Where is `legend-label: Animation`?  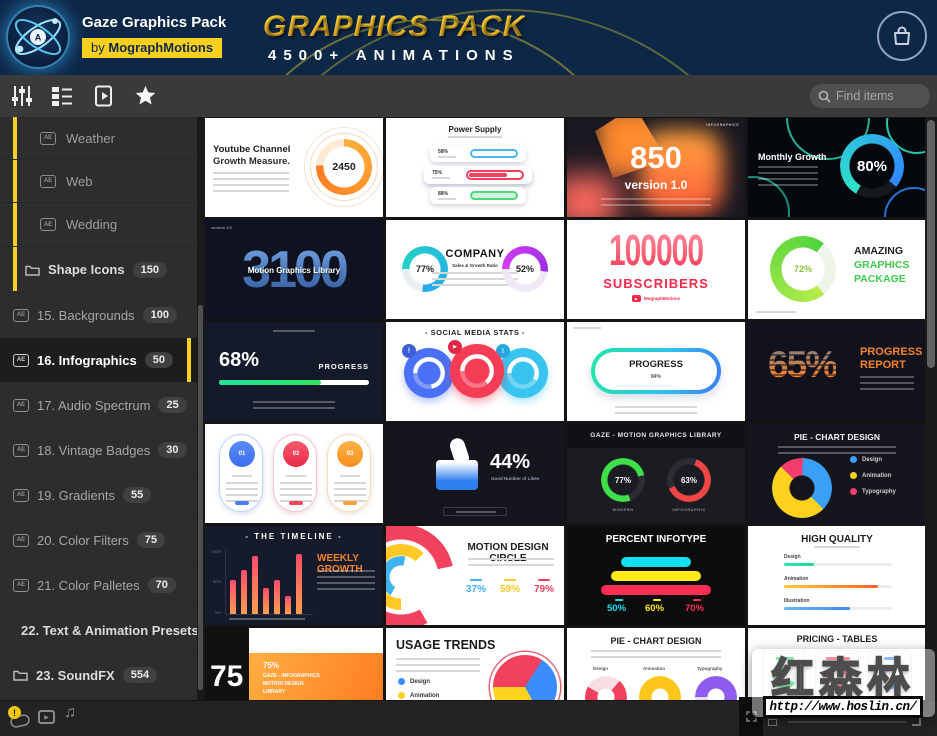
legend-label: Animation is located at coordinates (425, 695).